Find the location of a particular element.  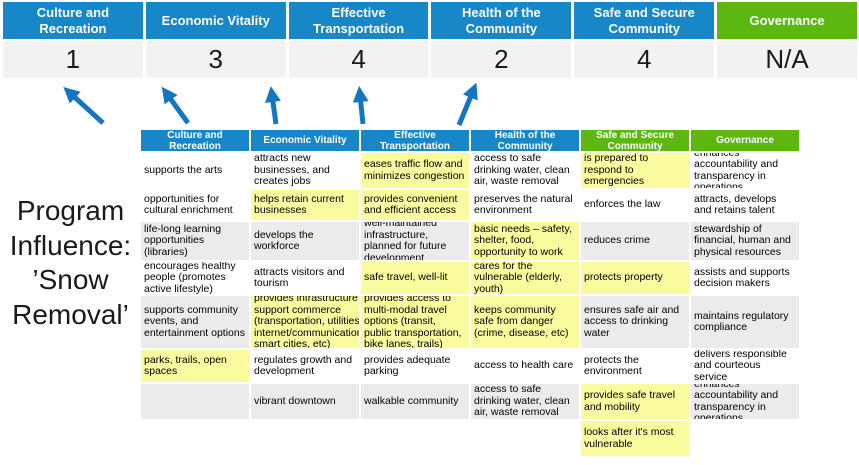

matrix-cell: protects property is located at coordinates (636, 279).